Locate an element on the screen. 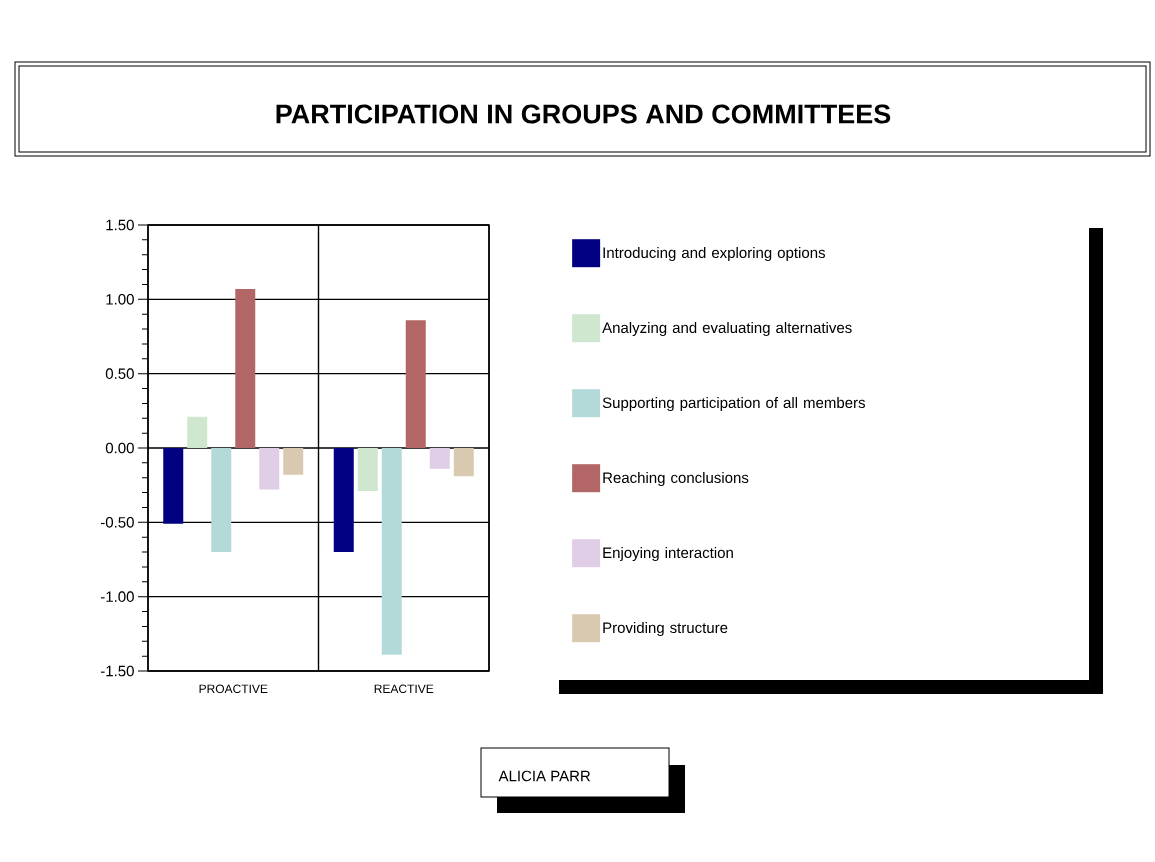  legend-label: Analyzing and evaluating alternatives is located at coordinates (727, 329).